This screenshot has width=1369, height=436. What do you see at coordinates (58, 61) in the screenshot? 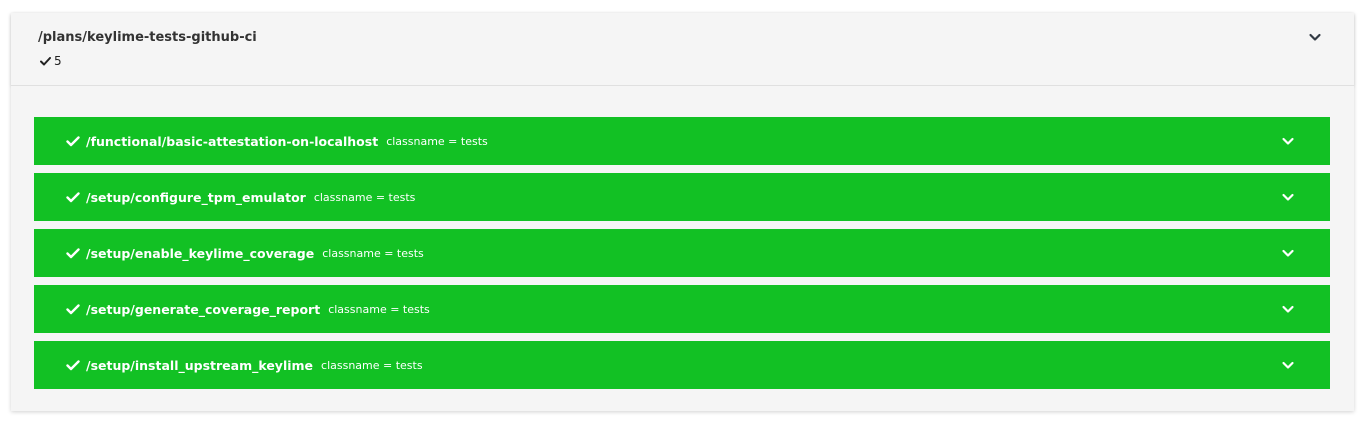
I see `passed-count: 5` at bounding box center [58, 61].